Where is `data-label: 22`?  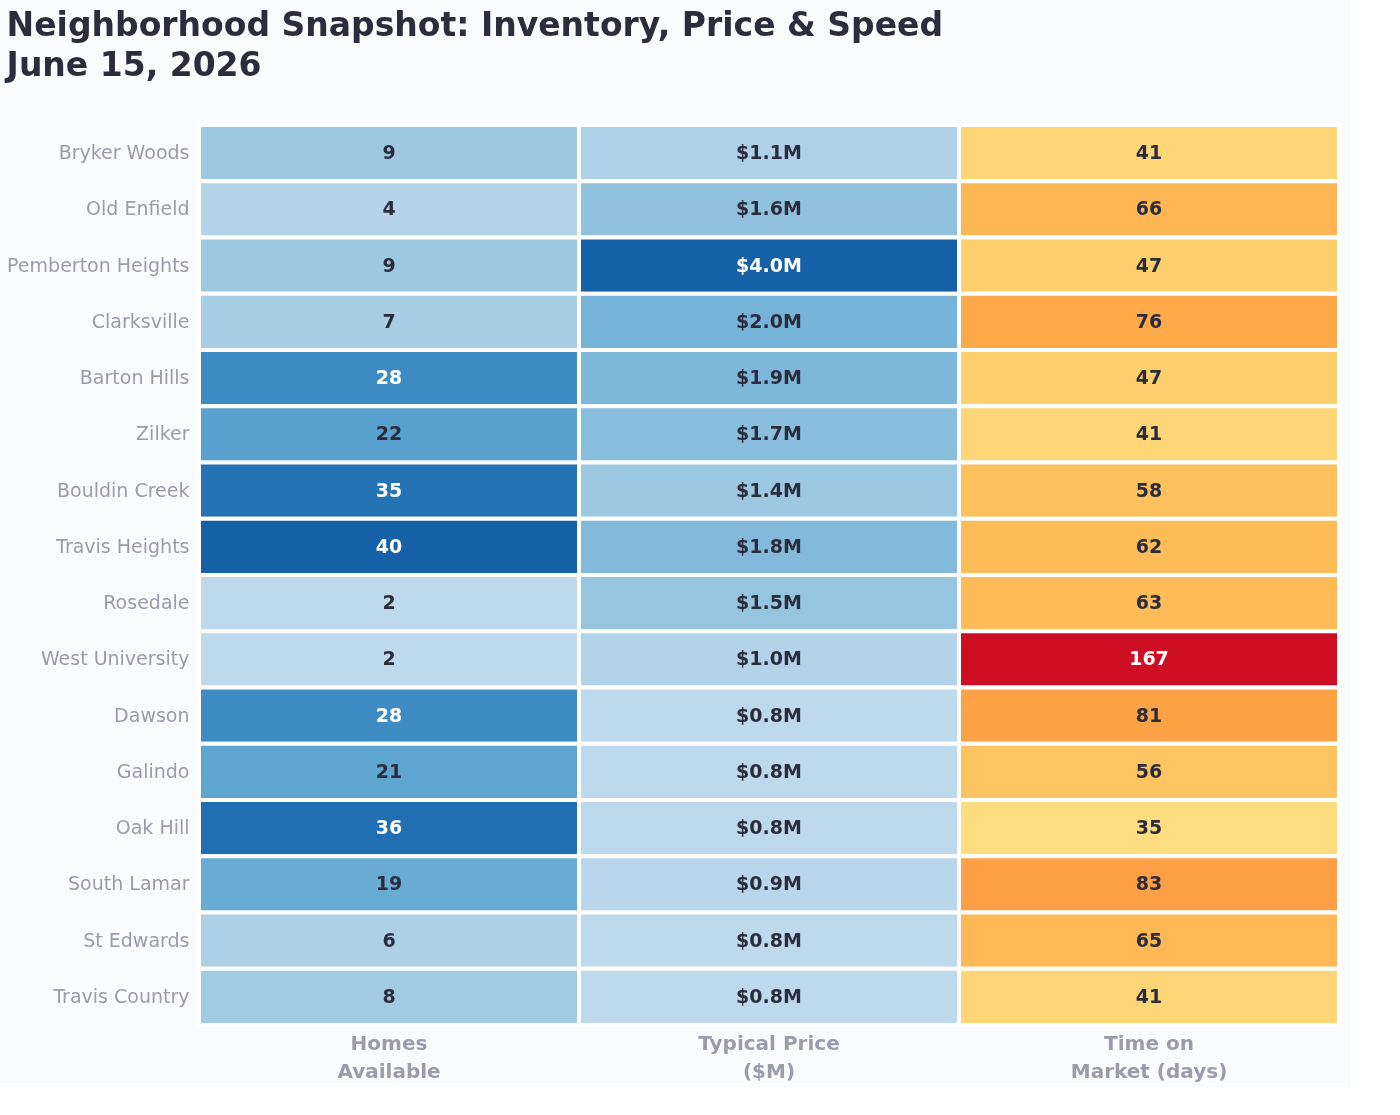 data-label: 22 is located at coordinates (389, 433).